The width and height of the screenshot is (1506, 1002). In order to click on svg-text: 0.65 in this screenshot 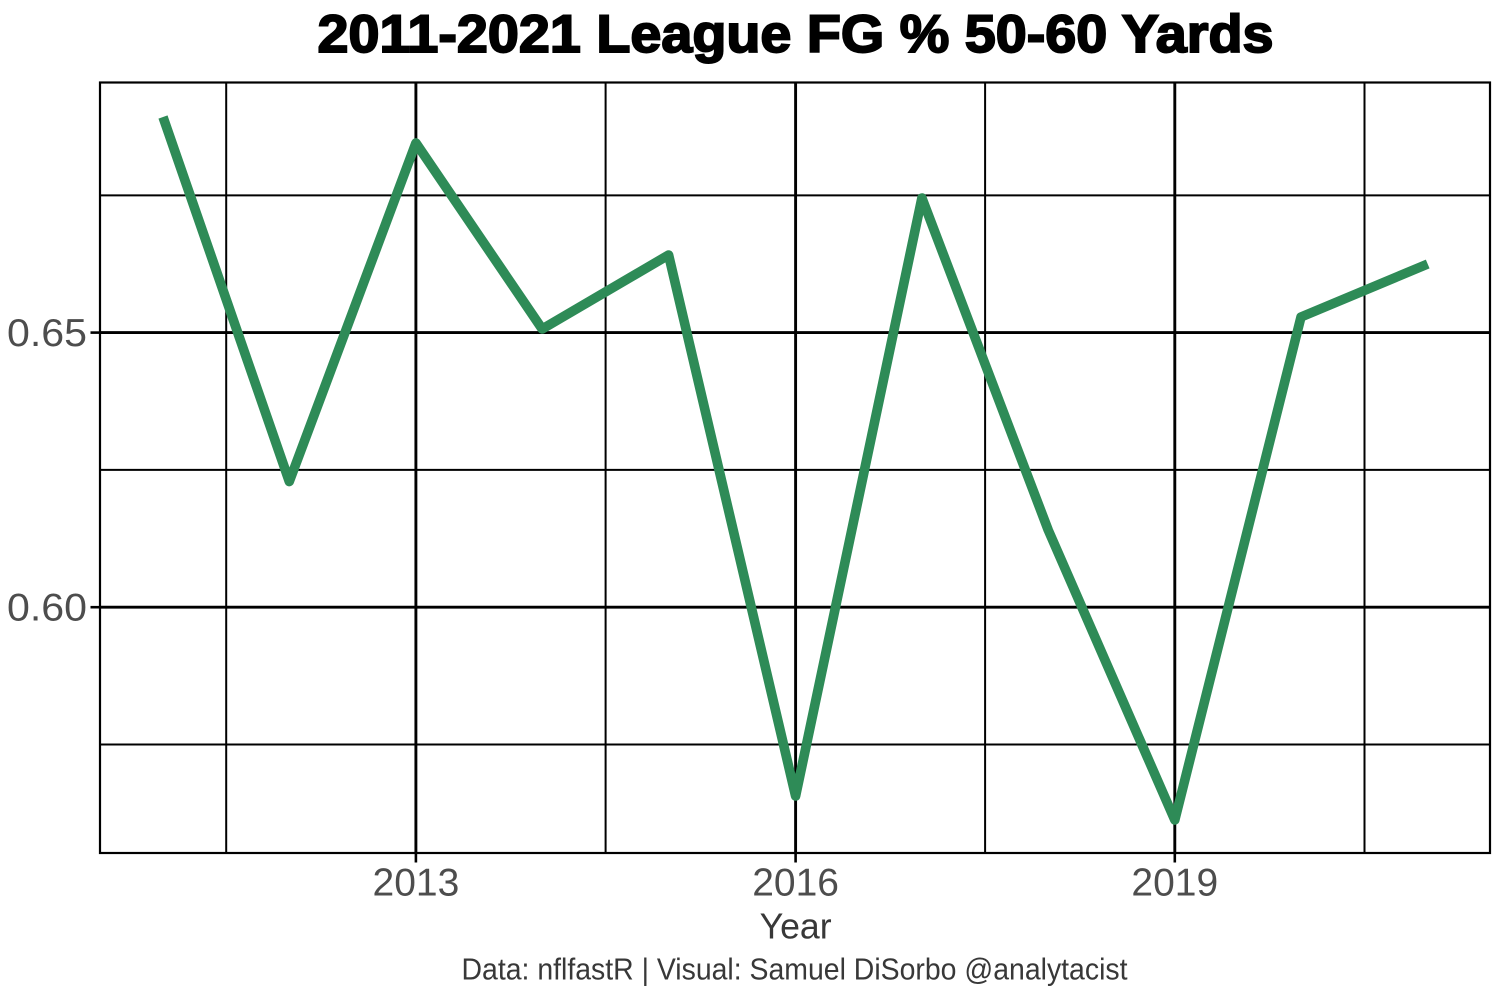, I will do `click(47, 333)`.